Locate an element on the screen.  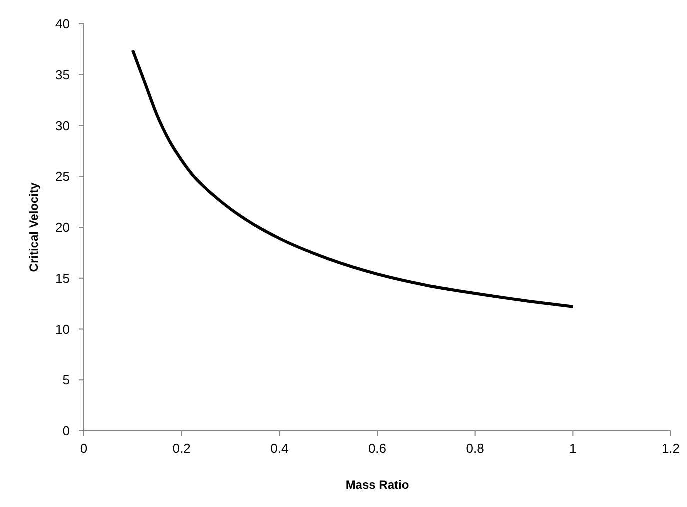
y-axis-title: Critical Velocity is located at coordinates (34, 227).